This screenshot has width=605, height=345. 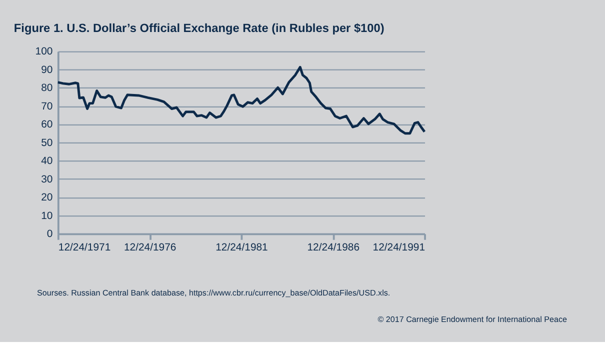 What do you see at coordinates (47, 198) in the screenshot?
I see `y-tick-label: 20` at bounding box center [47, 198].